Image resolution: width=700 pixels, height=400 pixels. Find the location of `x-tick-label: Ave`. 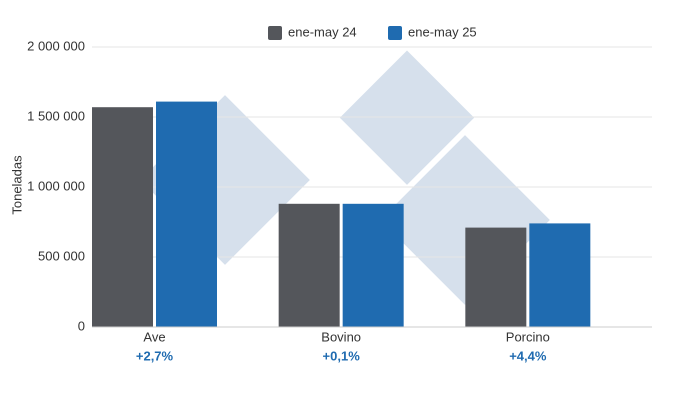

x-tick-label: Ave is located at coordinates (154, 336).